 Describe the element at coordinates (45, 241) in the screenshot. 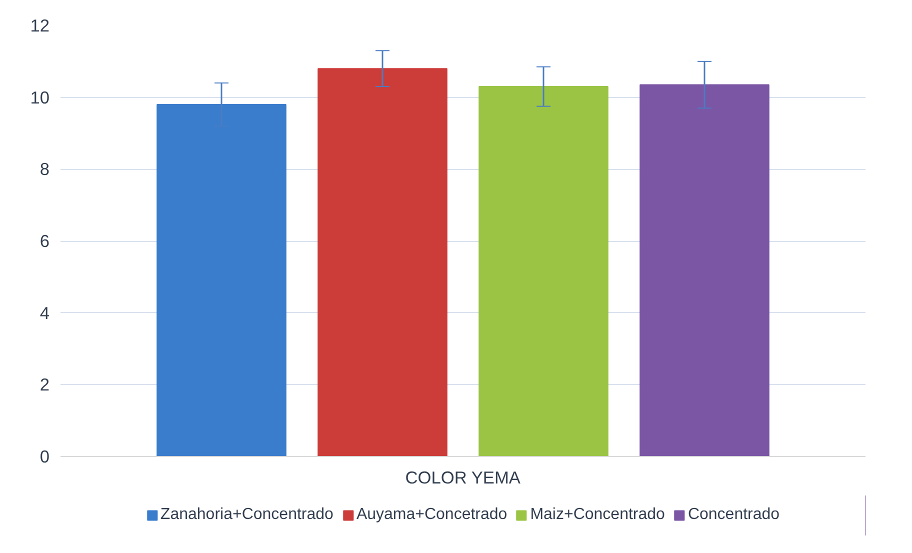

I see `y-tick-label: 6` at that location.